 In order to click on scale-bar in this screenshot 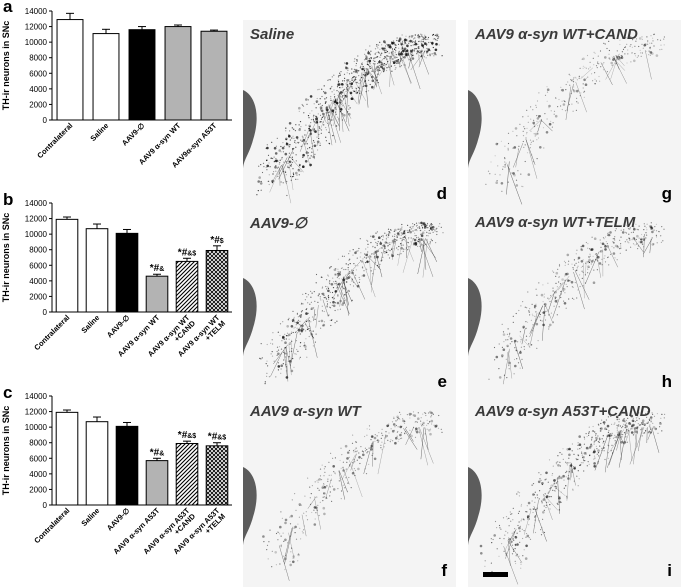, I will do `click(495, 574)`.